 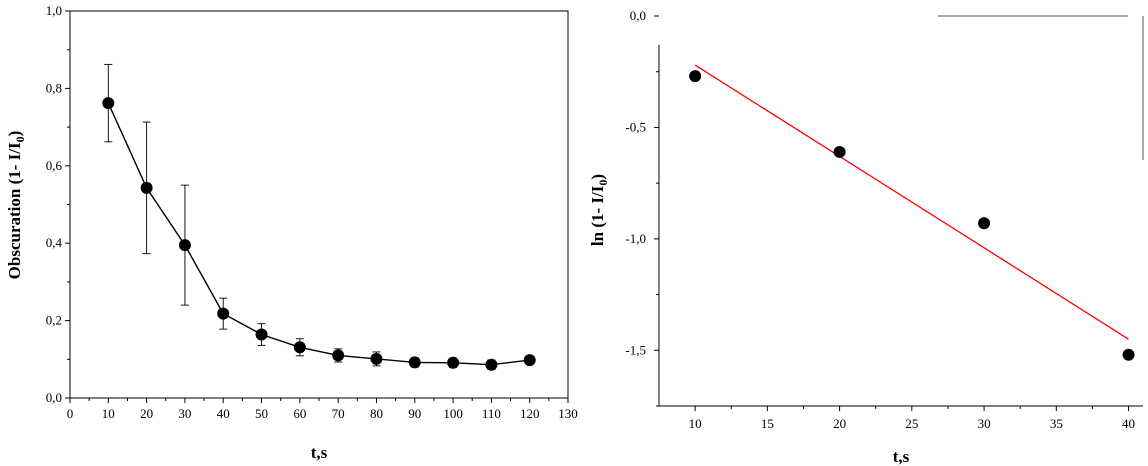 What do you see at coordinates (299, 413) in the screenshot?
I see `left-x-tick-label: 60` at bounding box center [299, 413].